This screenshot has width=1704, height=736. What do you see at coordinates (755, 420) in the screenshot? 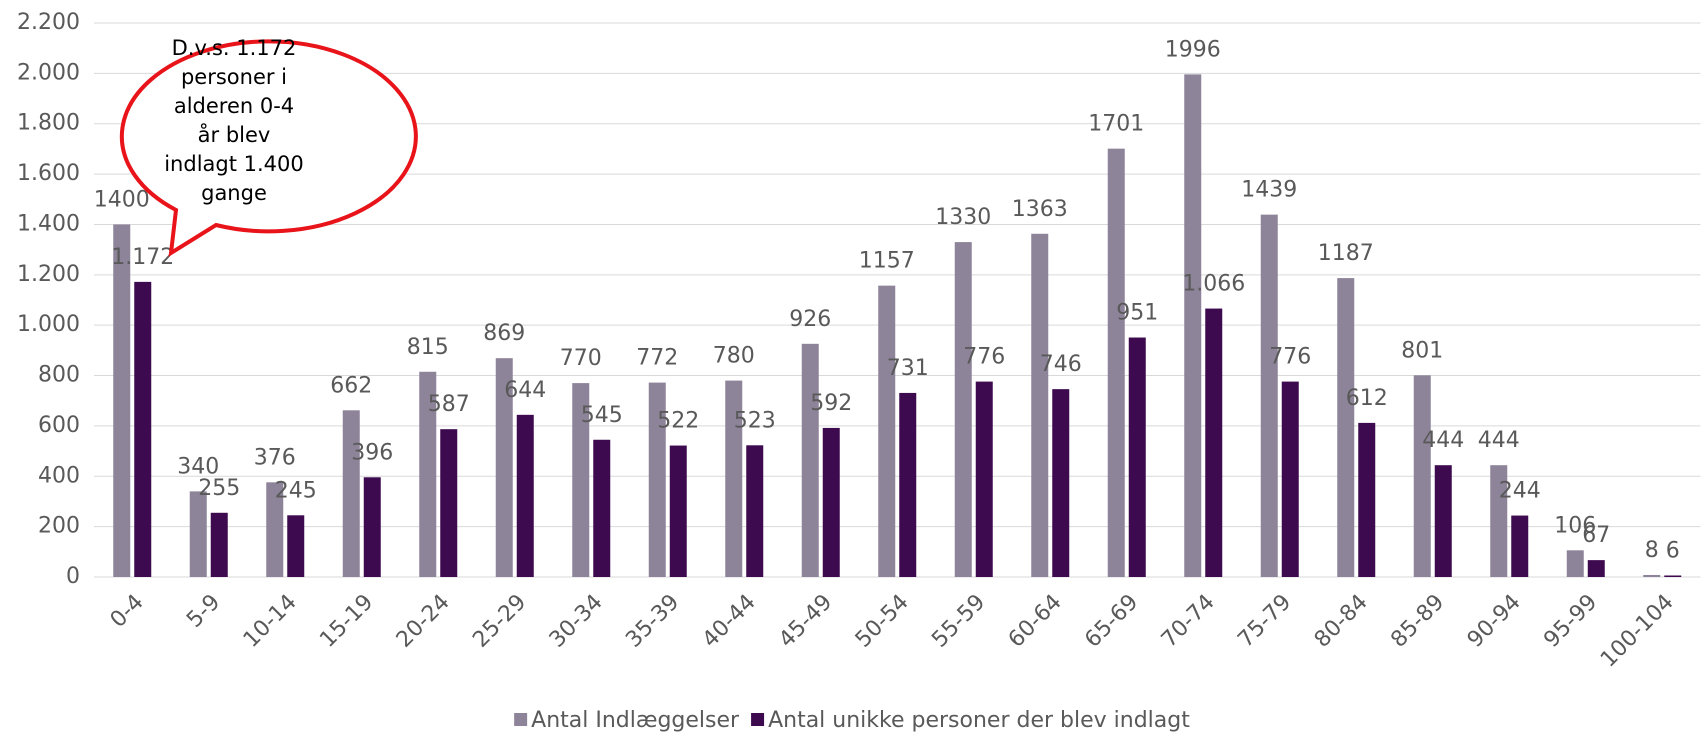
I see `data-label: 523` at bounding box center [755, 420].